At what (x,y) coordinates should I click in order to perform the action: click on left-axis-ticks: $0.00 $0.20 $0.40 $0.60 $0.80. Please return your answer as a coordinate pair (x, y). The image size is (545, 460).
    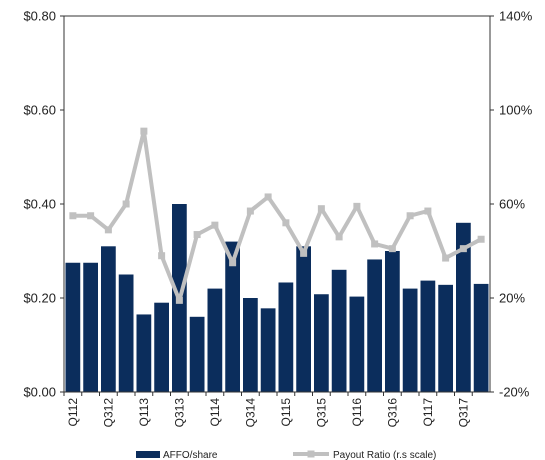
    Looking at the image, I should click on (43, 204).